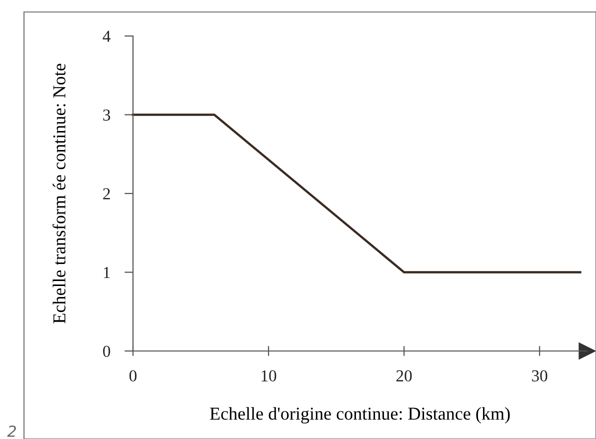 This screenshot has width=596, height=439. I want to click on y-tick-label: 0, so click(106, 351).